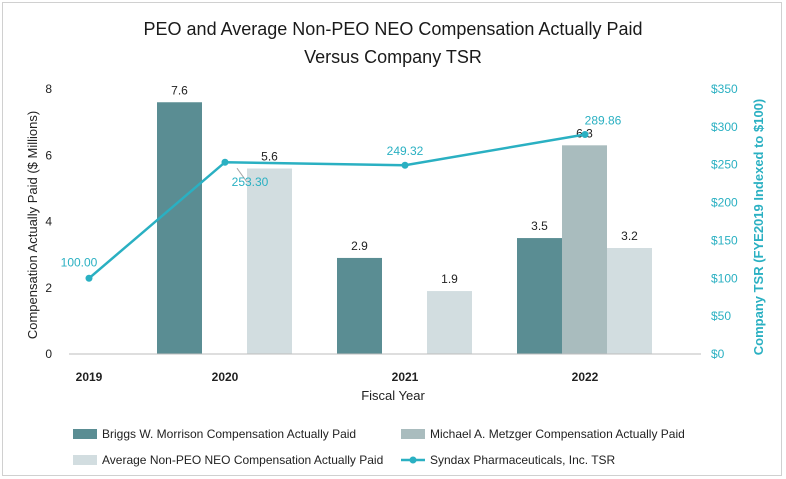 The width and height of the screenshot is (786, 479). Describe the element at coordinates (584, 249) in the screenshot. I see `bar-metzger-2022` at that location.